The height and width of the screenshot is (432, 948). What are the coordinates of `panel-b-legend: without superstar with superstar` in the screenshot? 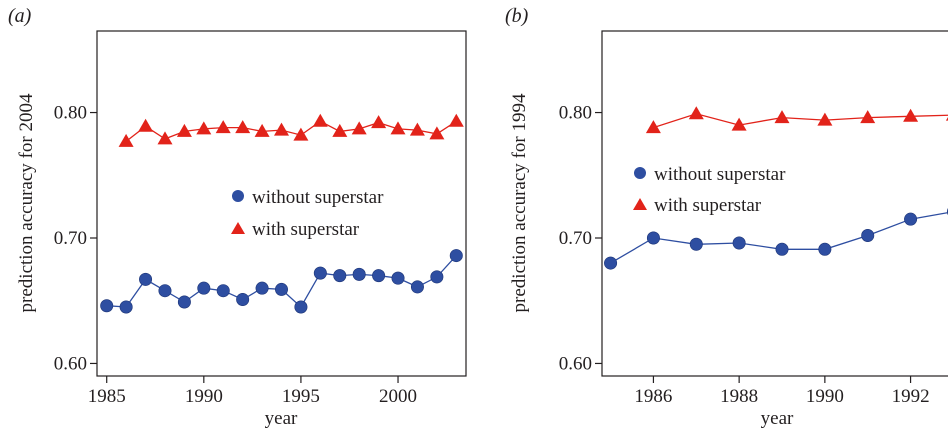 It's located at (709, 190).